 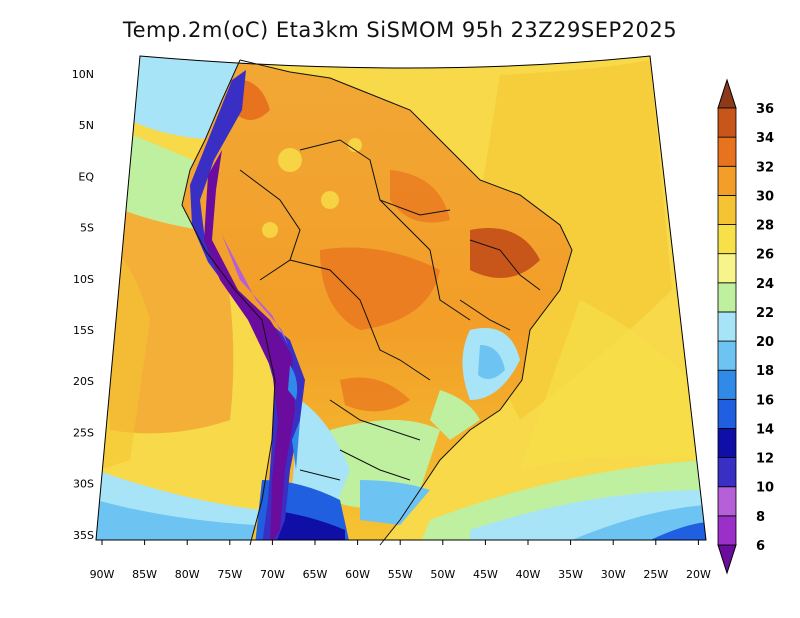 What do you see at coordinates (727, 559) in the screenshot?
I see `colorbar-min-arrow` at bounding box center [727, 559].